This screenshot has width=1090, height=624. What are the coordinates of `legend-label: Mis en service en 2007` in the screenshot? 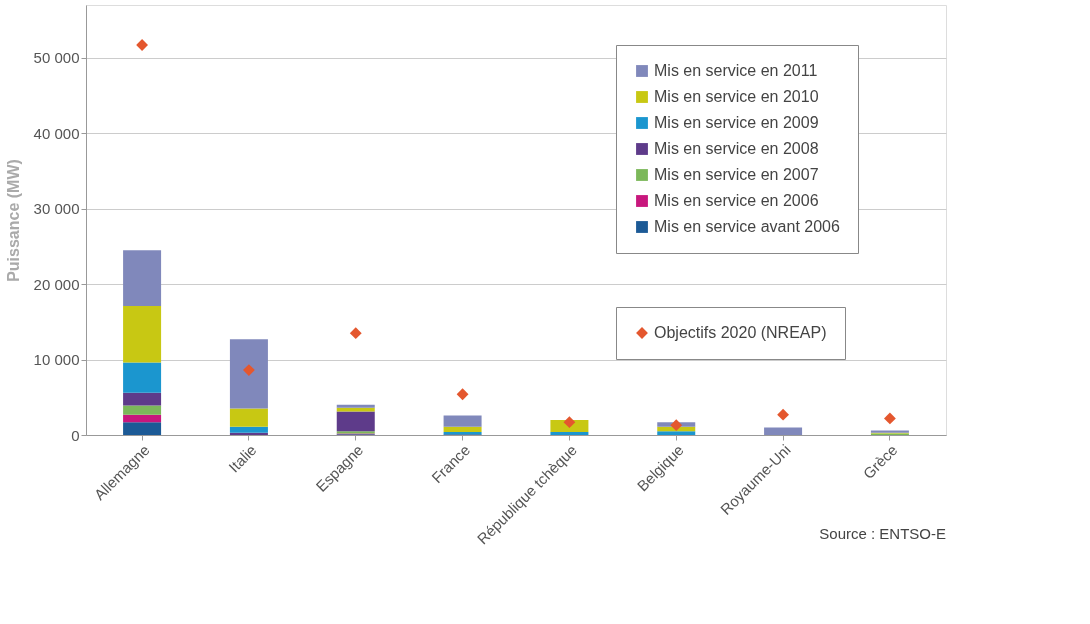 It's located at (736, 174).